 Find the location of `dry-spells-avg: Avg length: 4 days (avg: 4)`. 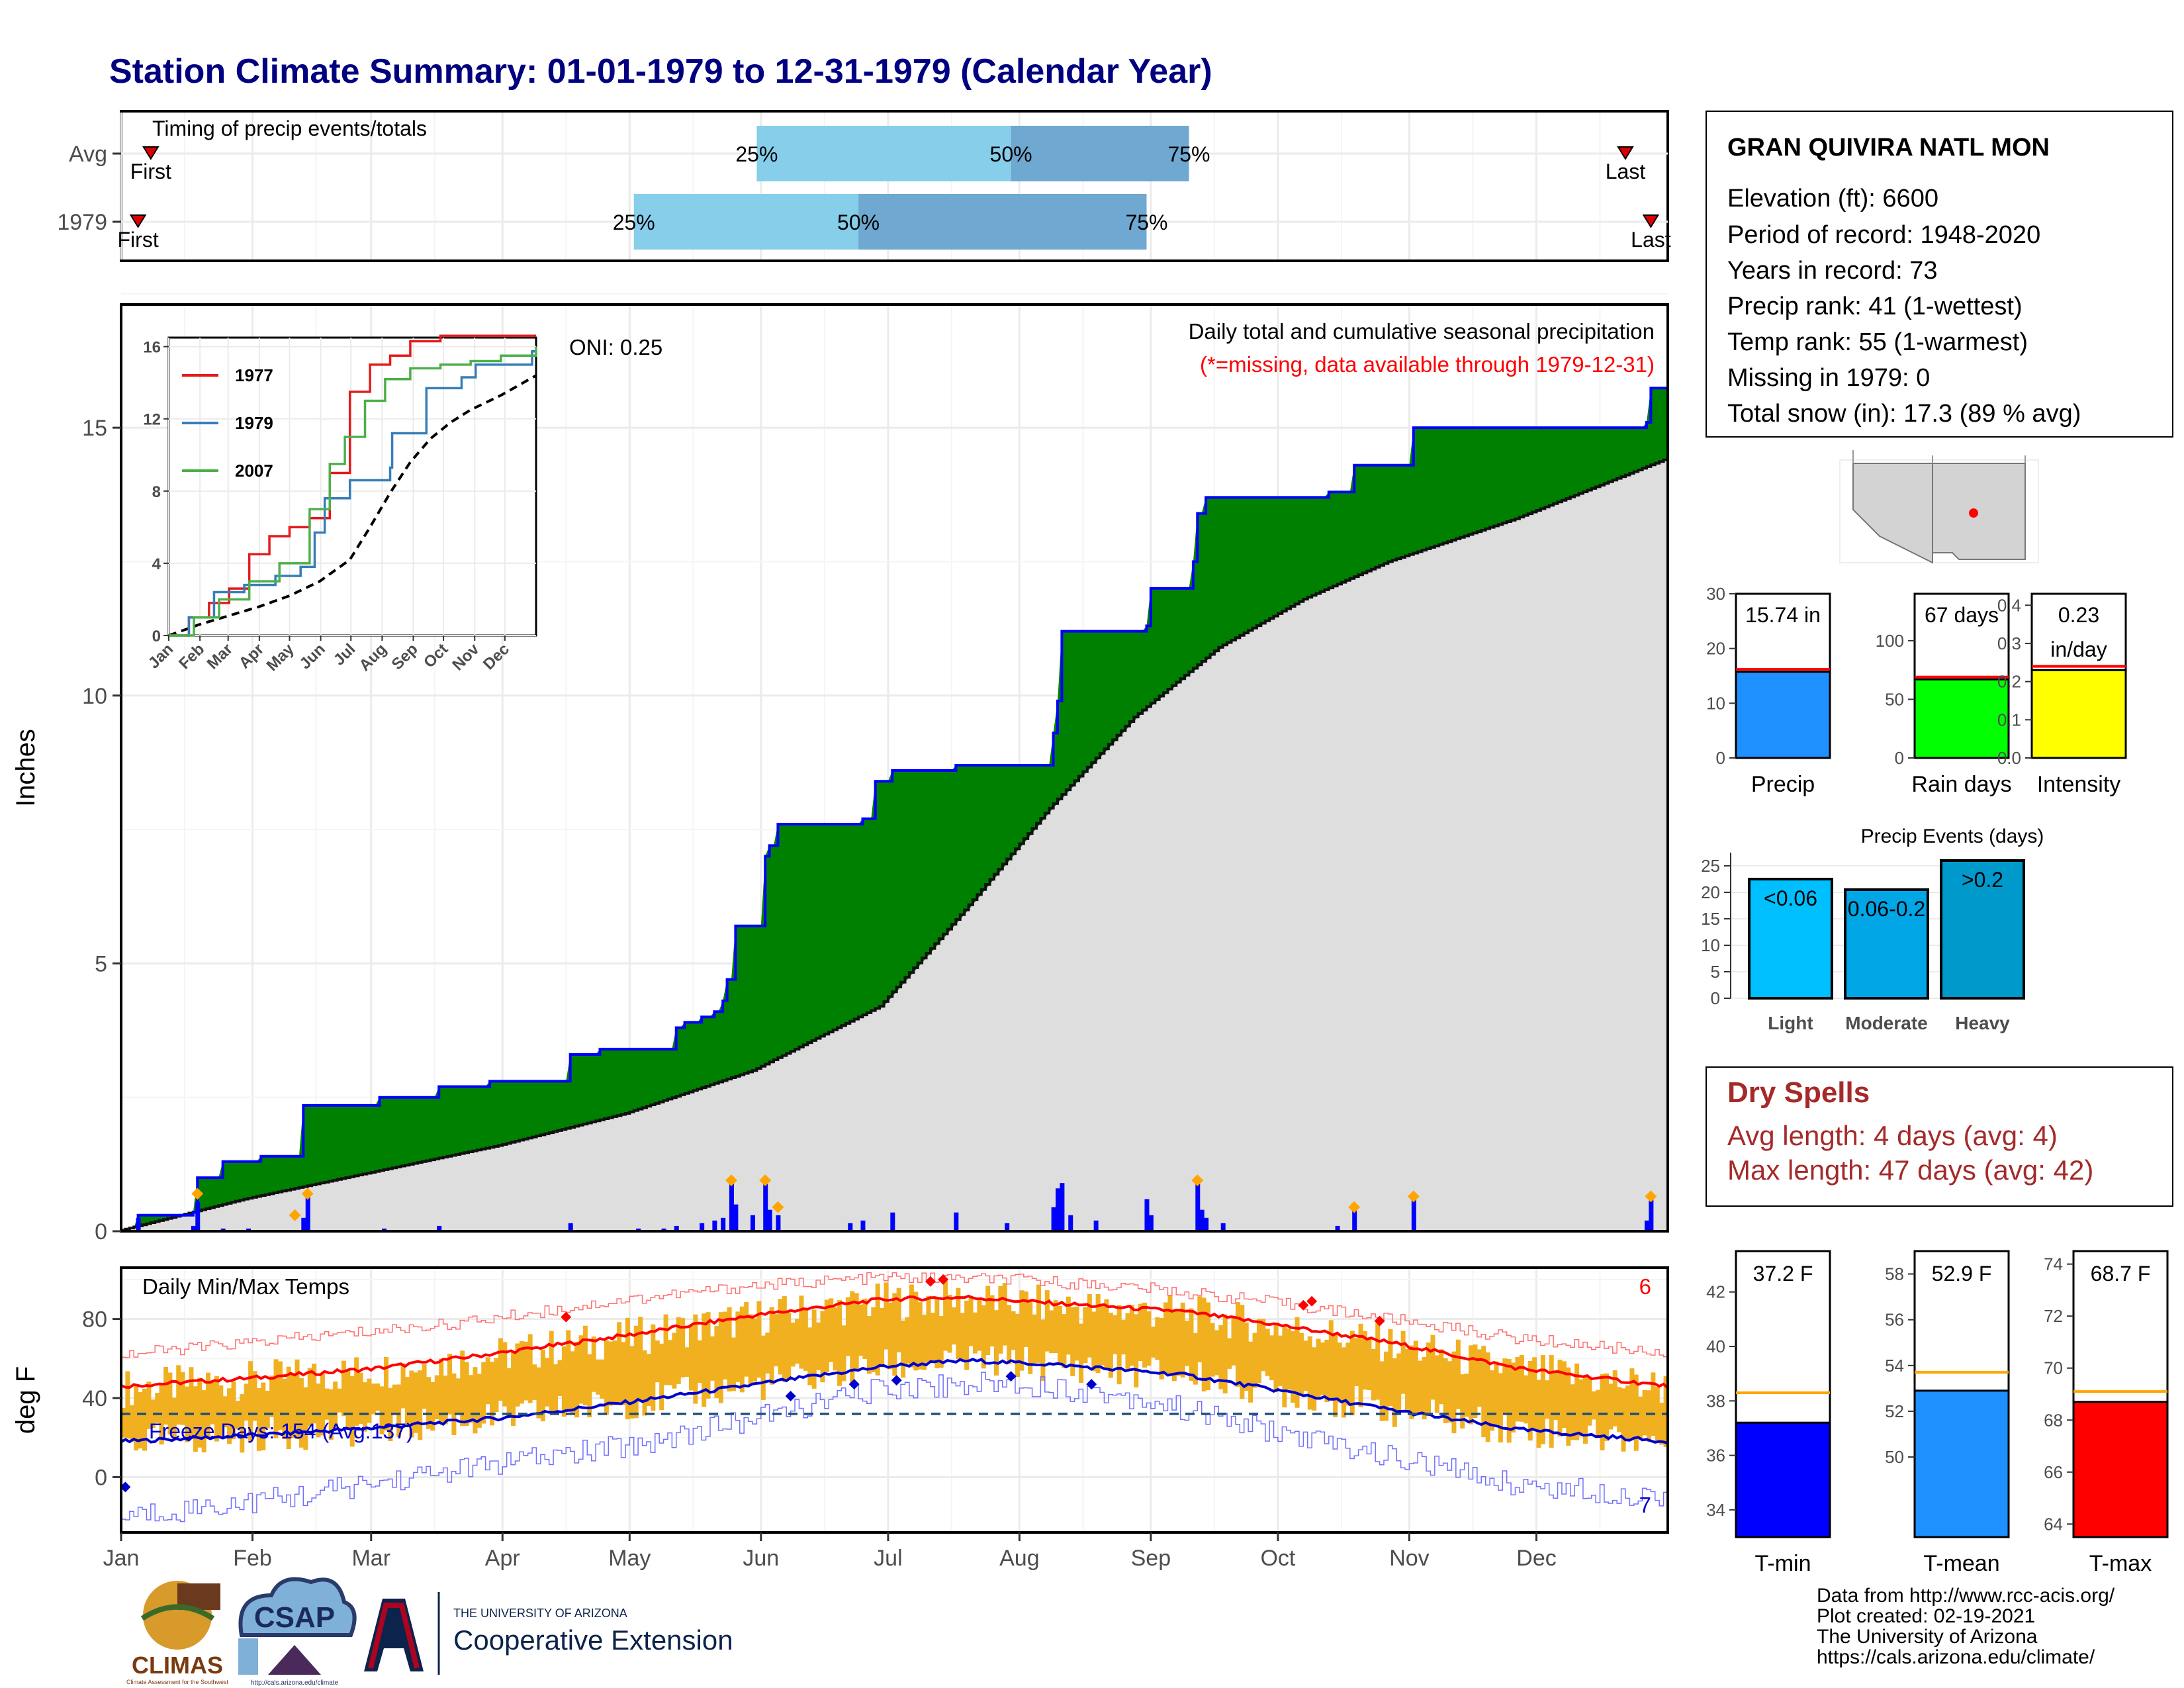

dry-spells-avg: Avg length: 4 days (avg: 4) is located at coordinates (1892, 1135).